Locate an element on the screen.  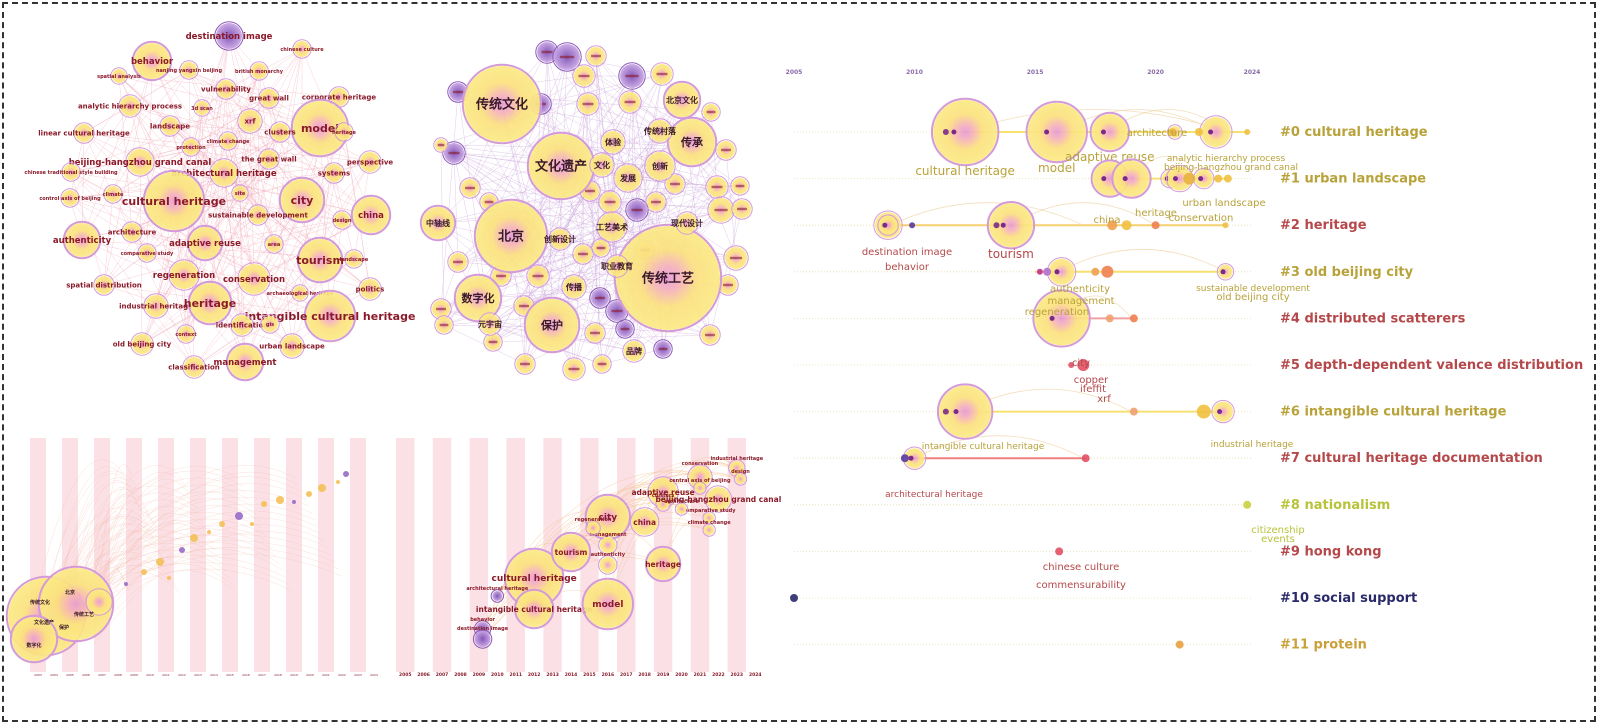
network-node-label: 保护 is located at coordinates (551, 325).